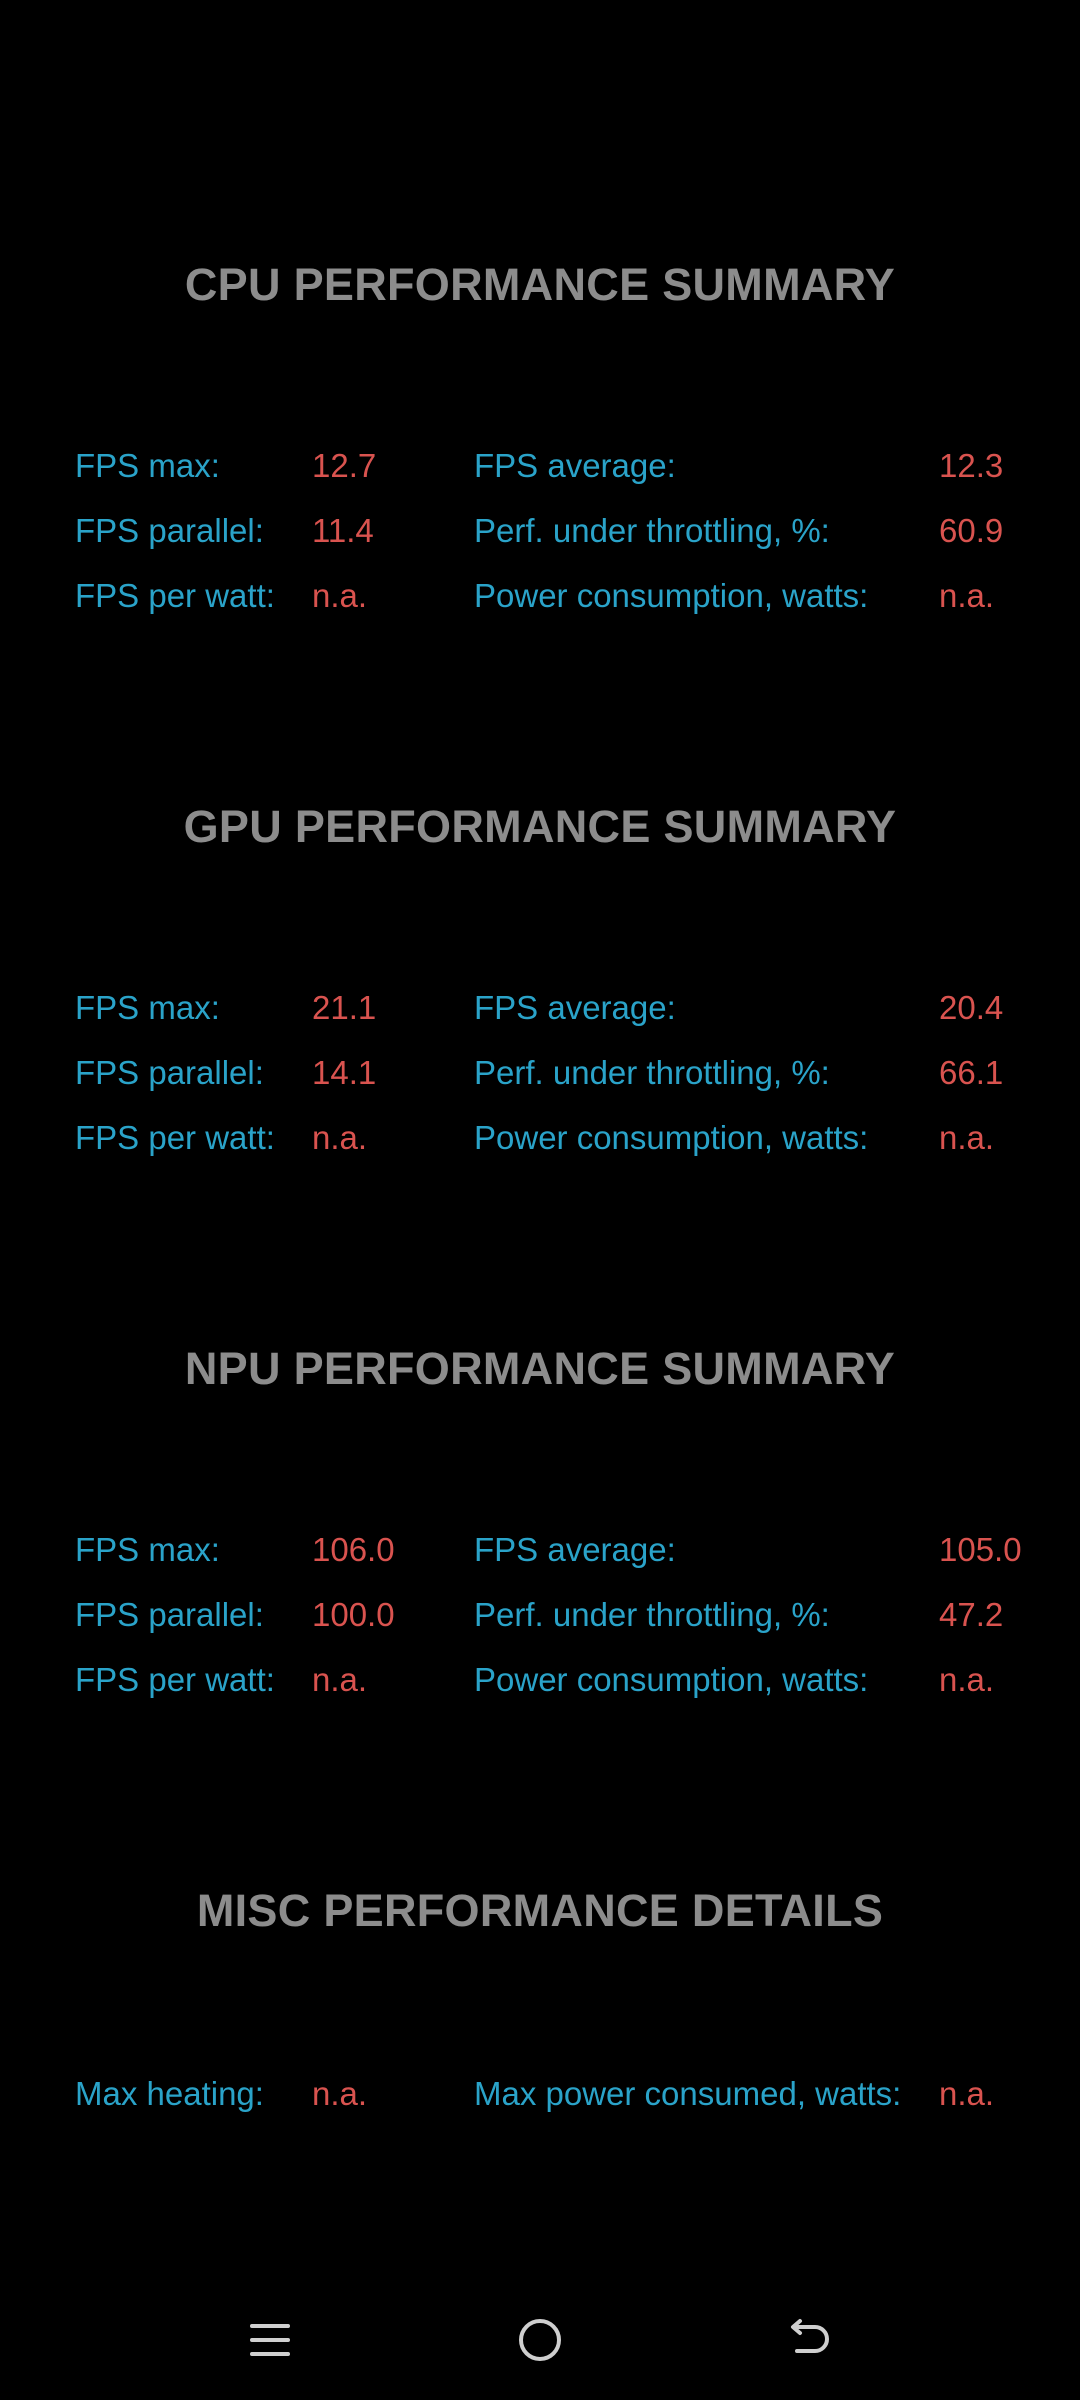 The width and height of the screenshot is (1080, 2400). I want to click on home-button, so click(540, 2340).